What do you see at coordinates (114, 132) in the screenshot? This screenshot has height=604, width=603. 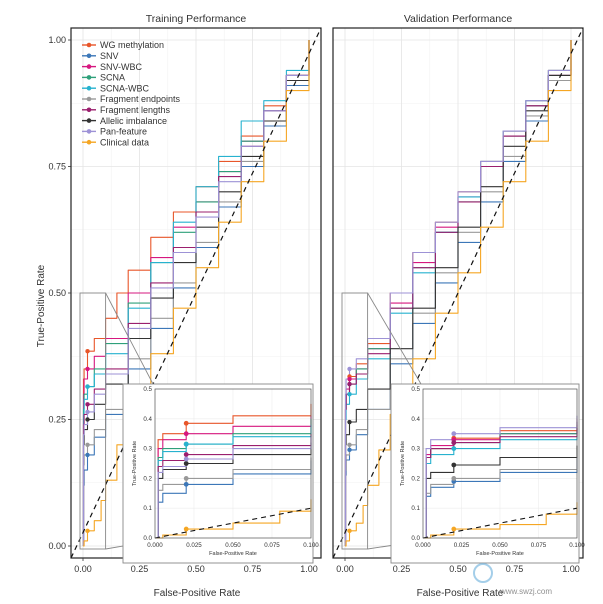 I see `legend-item: Pan-feature` at bounding box center [114, 132].